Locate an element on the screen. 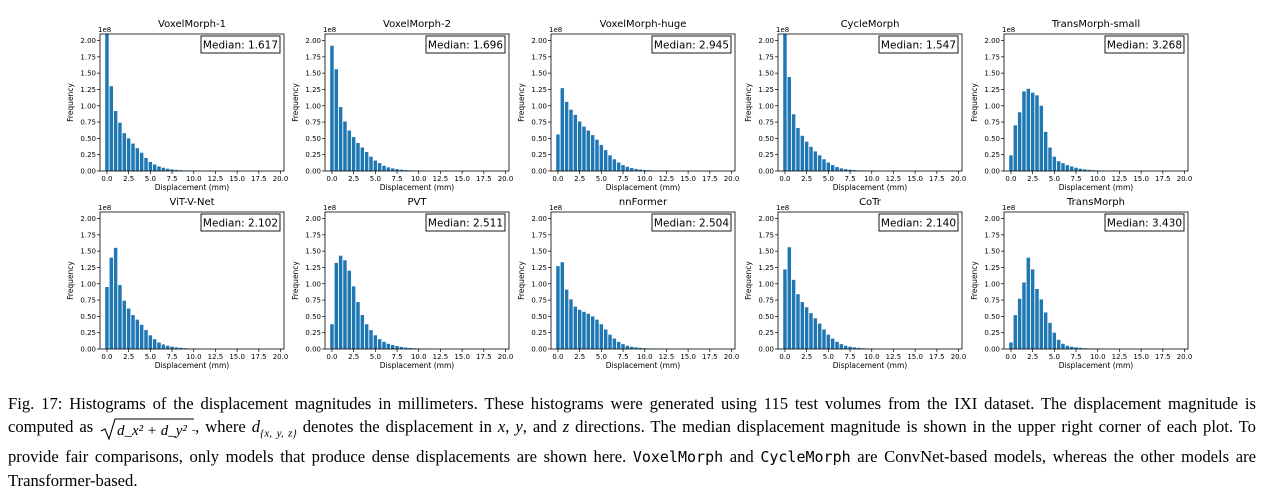 Image resolution: width=1264 pixels, height=499 pixels. x-axis-label: Displacement (mm) is located at coordinates (643, 365).